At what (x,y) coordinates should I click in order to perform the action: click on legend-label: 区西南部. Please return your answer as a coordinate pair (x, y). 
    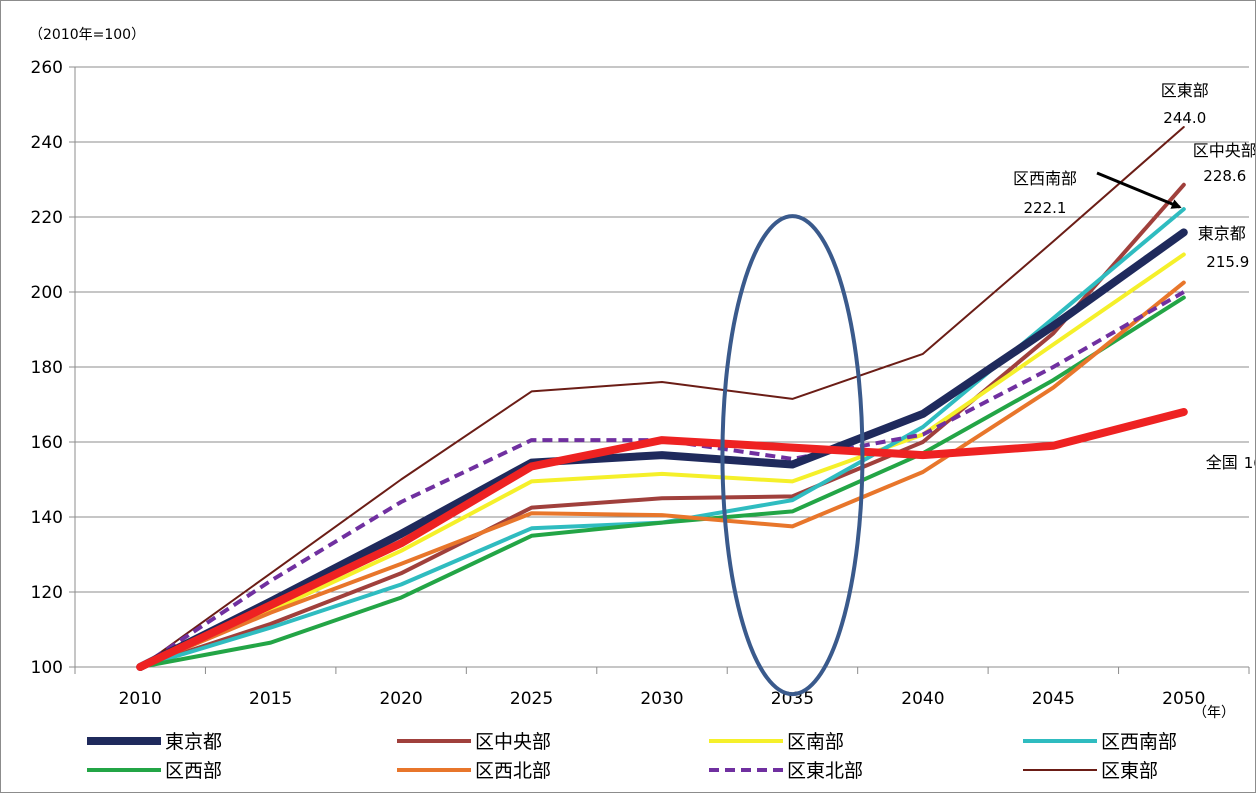
    Looking at the image, I should click on (1139, 742).